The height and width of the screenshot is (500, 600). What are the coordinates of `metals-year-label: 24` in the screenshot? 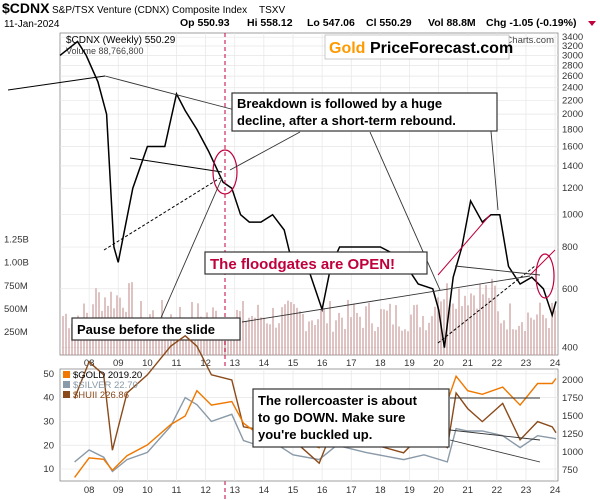 It's located at (555, 490).